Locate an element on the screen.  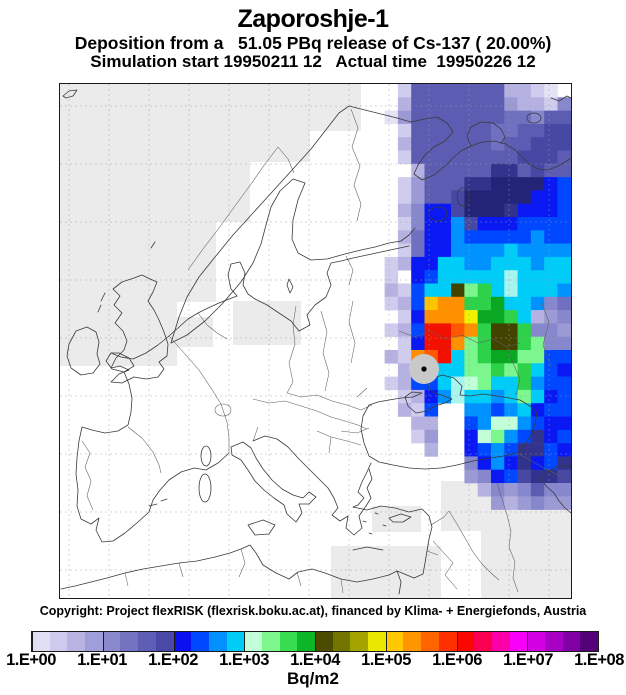
legend-tick-label: 1.E+04 is located at coordinates (315, 660).